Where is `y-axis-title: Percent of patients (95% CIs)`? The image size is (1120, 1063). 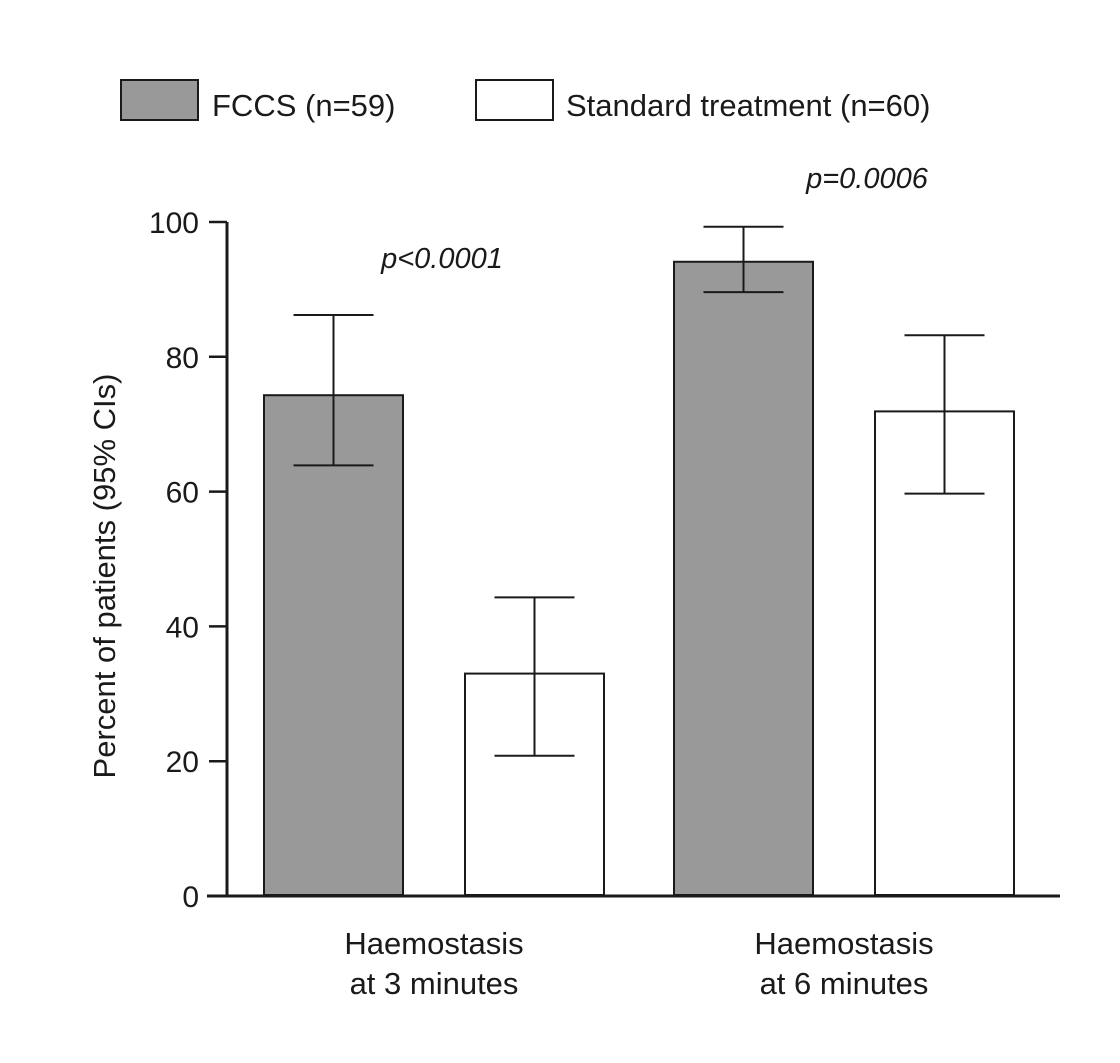 y-axis-title: Percent of patients (95% CIs) is located at coordinates (104, 576).